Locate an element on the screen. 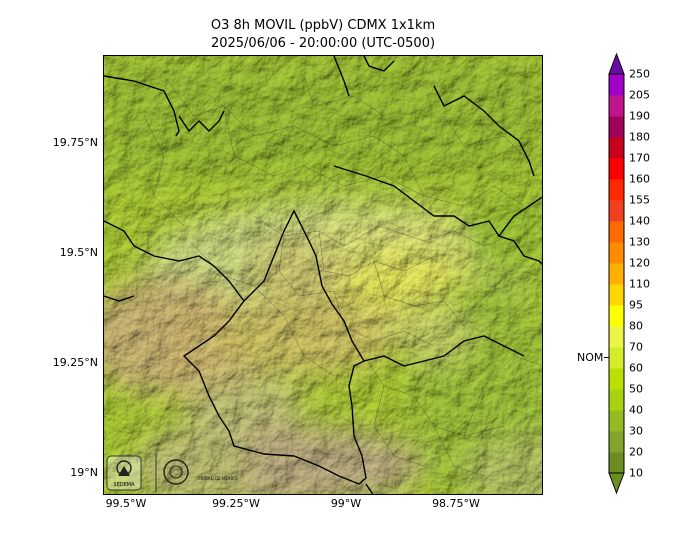 Image resolution: width=700 pixels, height=550 pixels. svg-text: SEDEMA is located at coordinates (124, 485).